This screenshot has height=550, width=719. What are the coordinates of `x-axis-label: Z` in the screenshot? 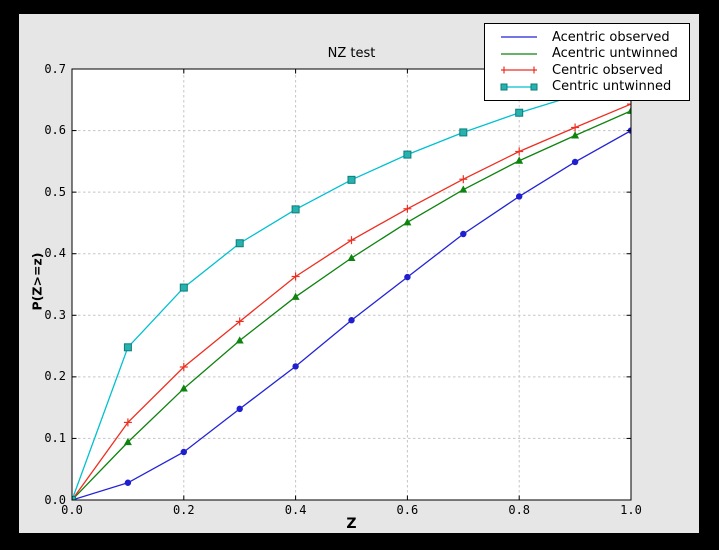 It's located at (351, 524).